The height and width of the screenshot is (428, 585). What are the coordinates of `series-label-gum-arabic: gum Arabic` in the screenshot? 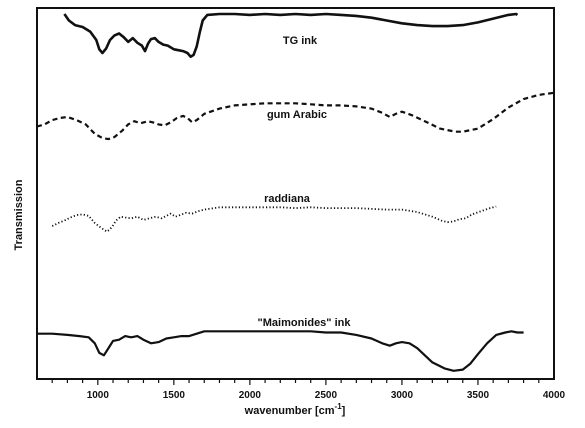 It's located at (297, 115).